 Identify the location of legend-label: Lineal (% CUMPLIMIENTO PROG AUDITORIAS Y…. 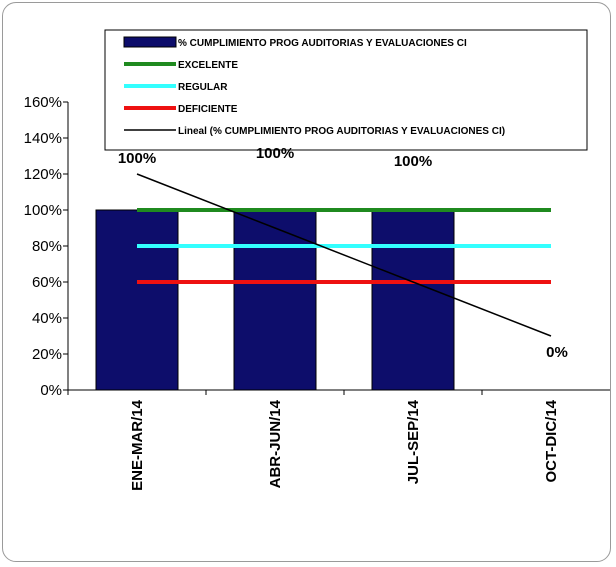
(341, 131).